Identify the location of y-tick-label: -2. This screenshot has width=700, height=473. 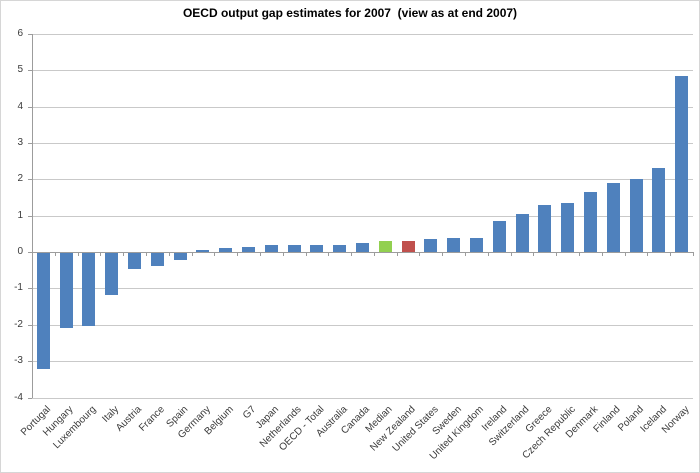
(18, 324).